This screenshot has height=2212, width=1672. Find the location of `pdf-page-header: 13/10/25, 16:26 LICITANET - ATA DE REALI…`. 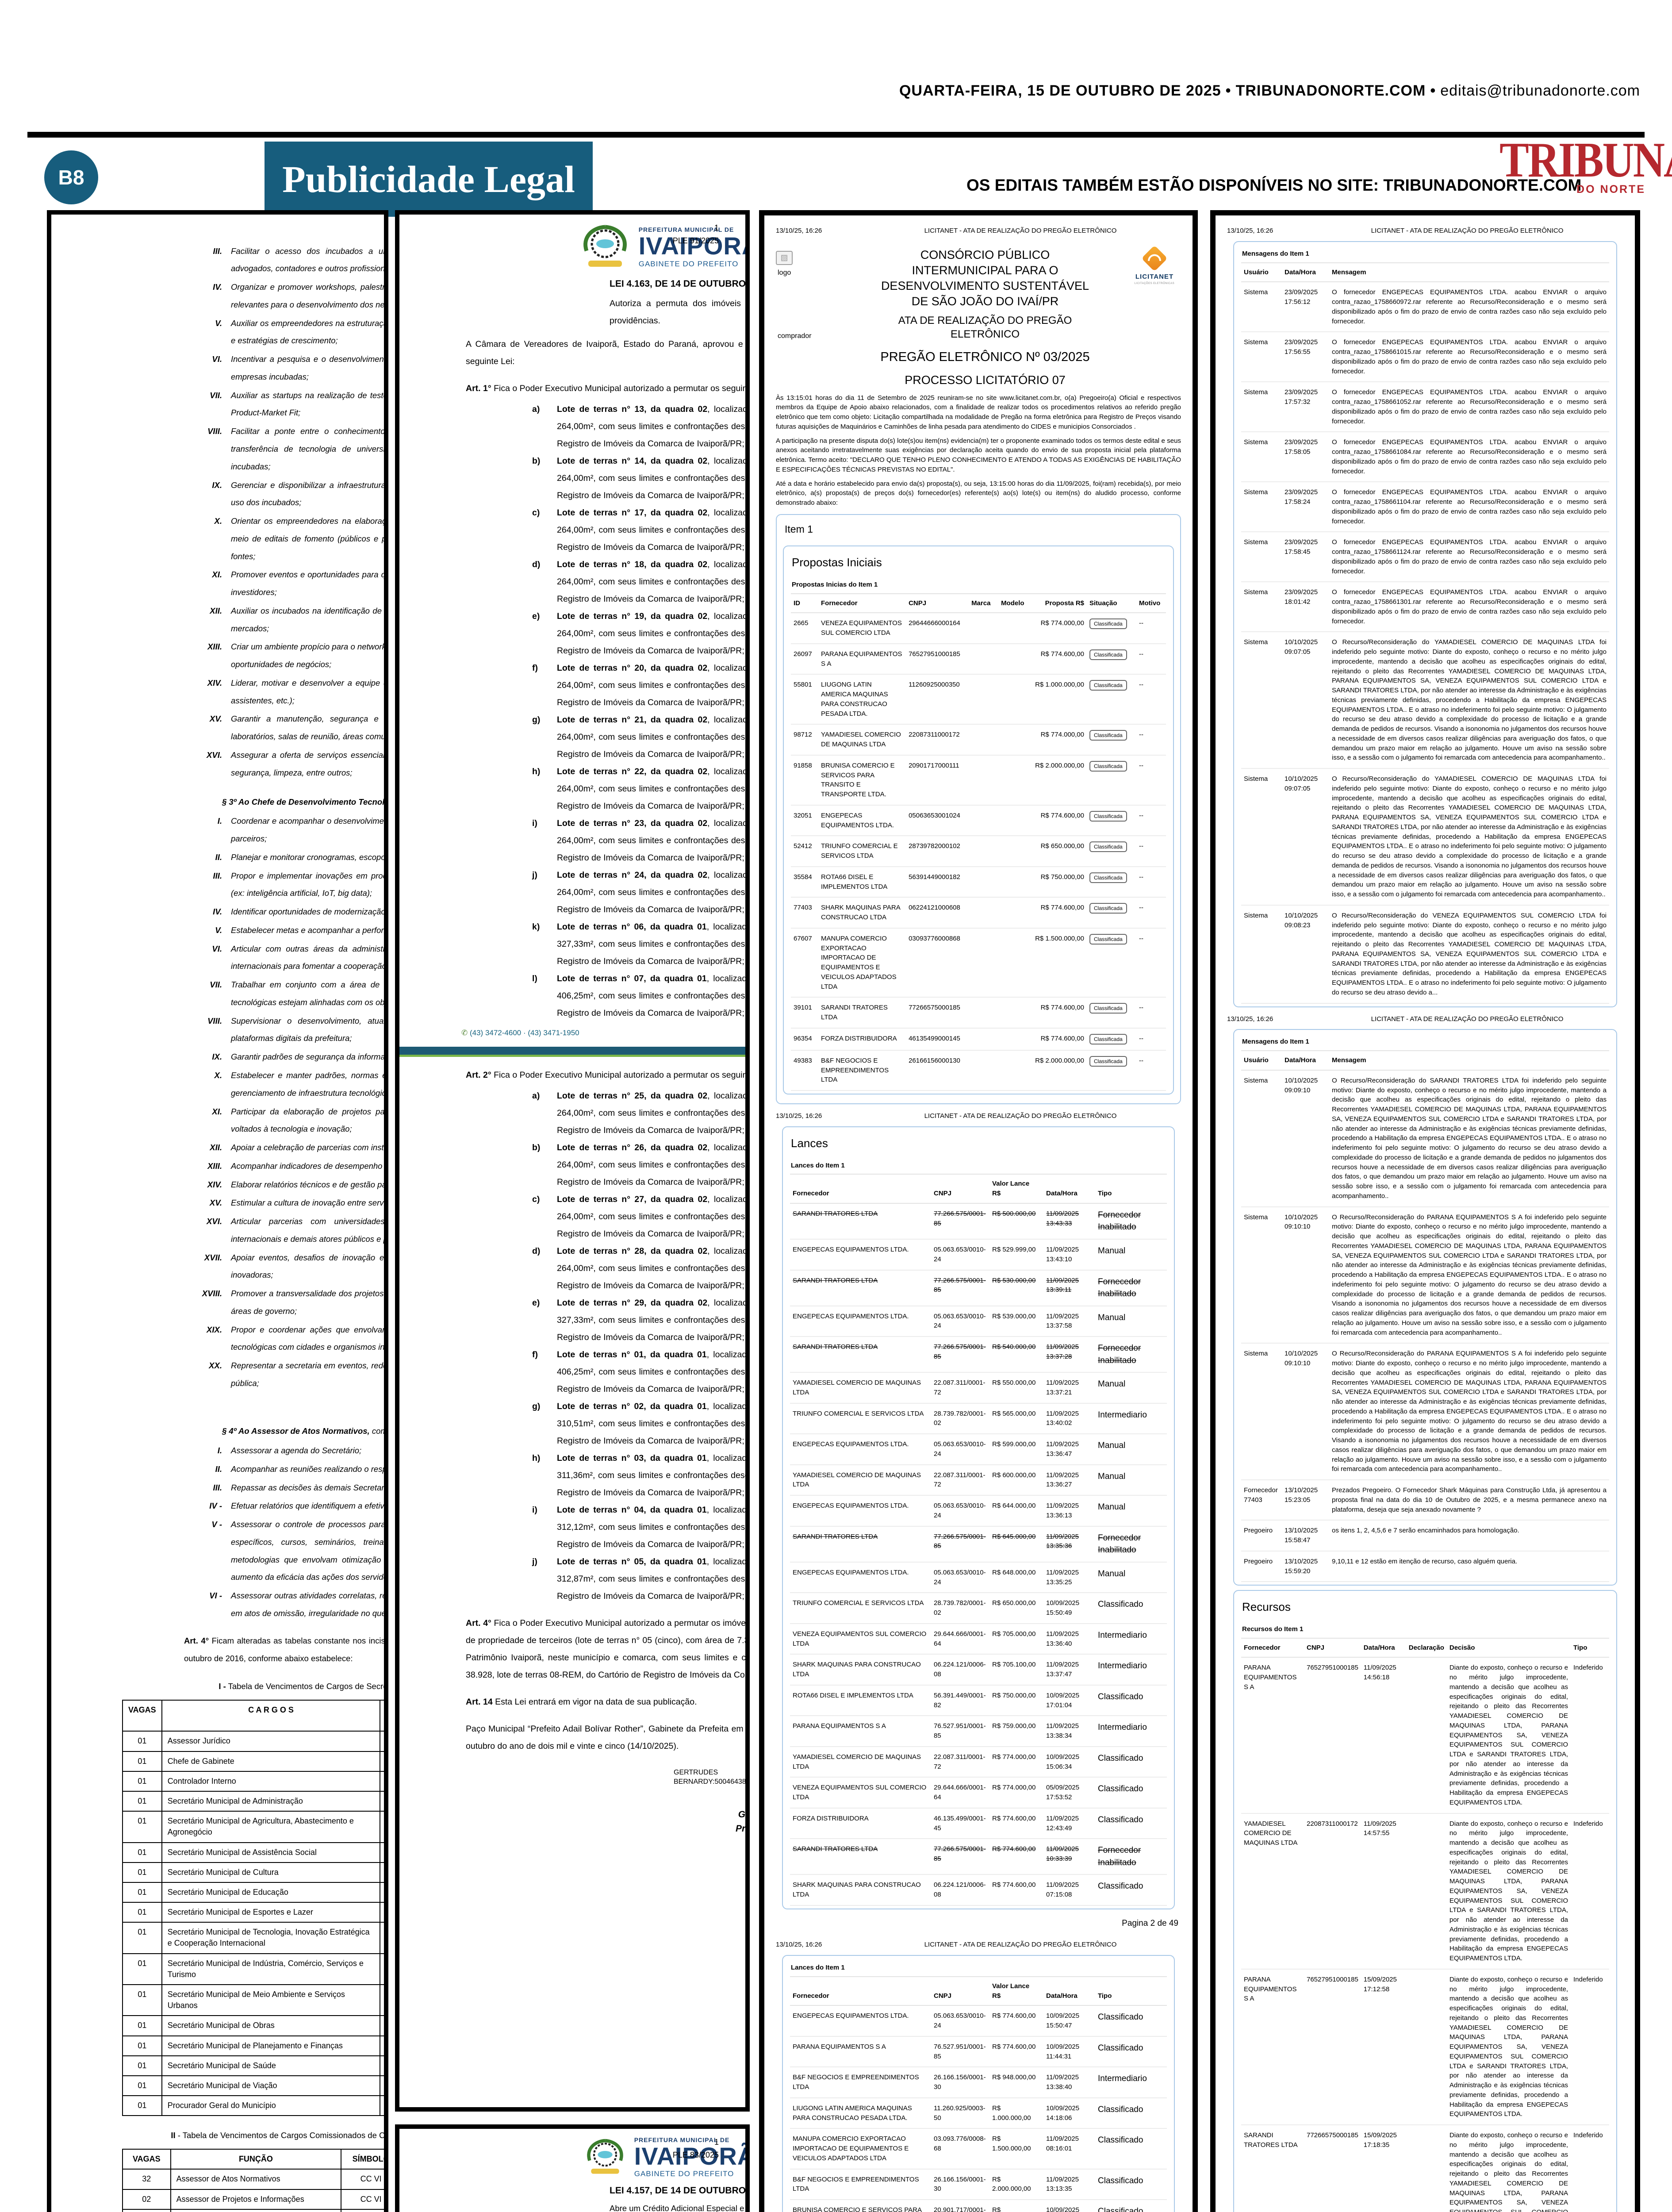

pdf-page-header: 13/10/25, 16:26 LICITANET - ATA DE REALI… is located at coordinates (946, 1945).